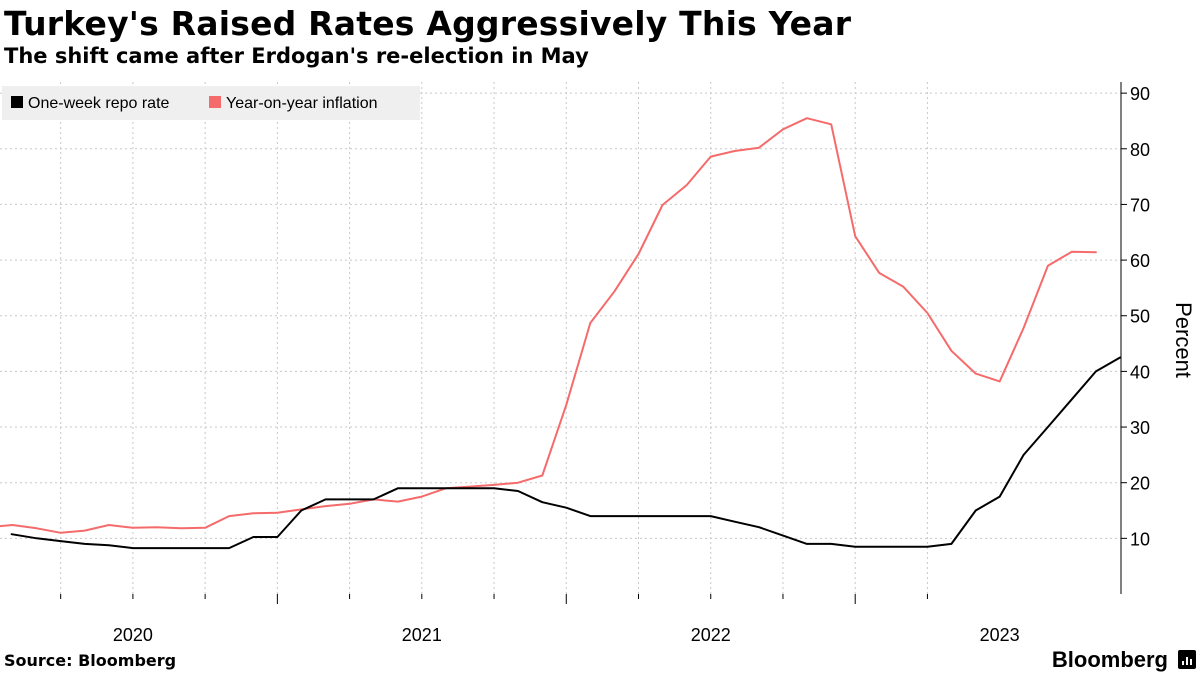 The width and height of the screenshot is (1200, 675). What do you see at coordinates (1109, 659) in the screenshot?
I see `bloomberg-logo: Bloomberg` at bounding box center [1109, 659].